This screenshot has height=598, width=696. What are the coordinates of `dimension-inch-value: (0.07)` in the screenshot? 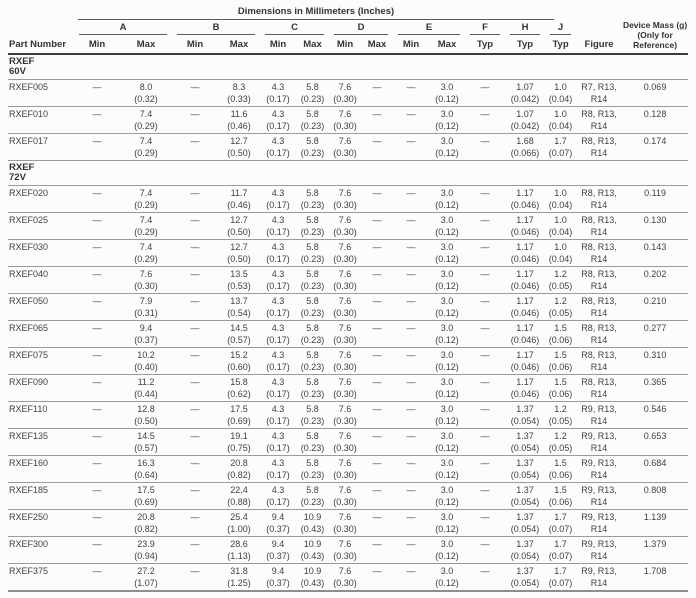 It's located at (560, 582).